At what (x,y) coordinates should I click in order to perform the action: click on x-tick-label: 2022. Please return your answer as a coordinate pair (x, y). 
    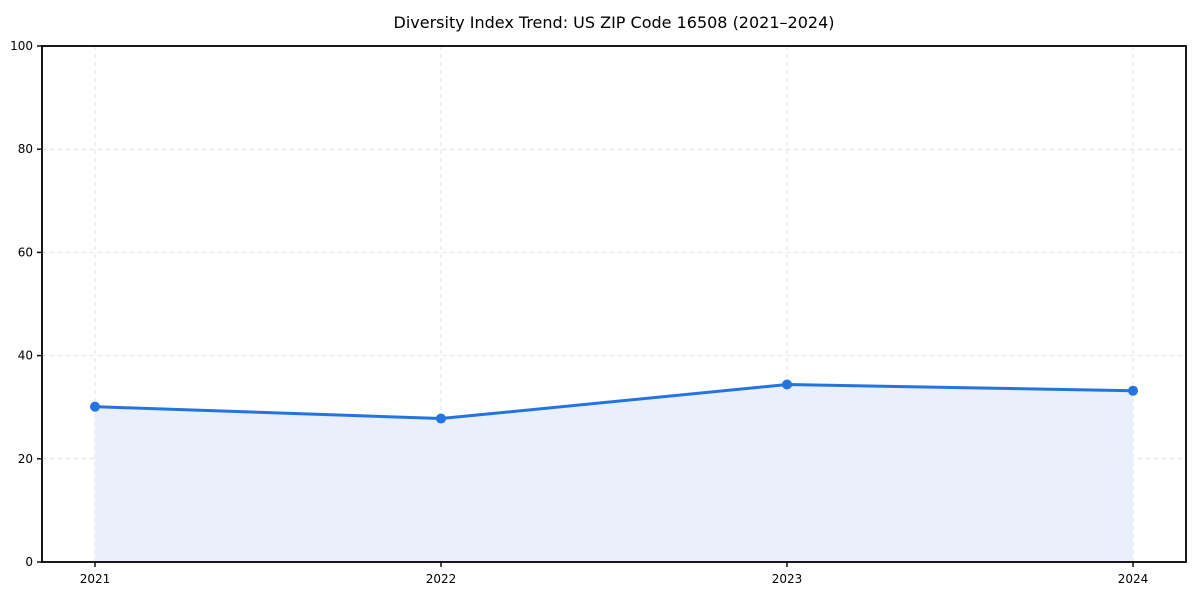
    Looking at the image, I should click on (441, 579).